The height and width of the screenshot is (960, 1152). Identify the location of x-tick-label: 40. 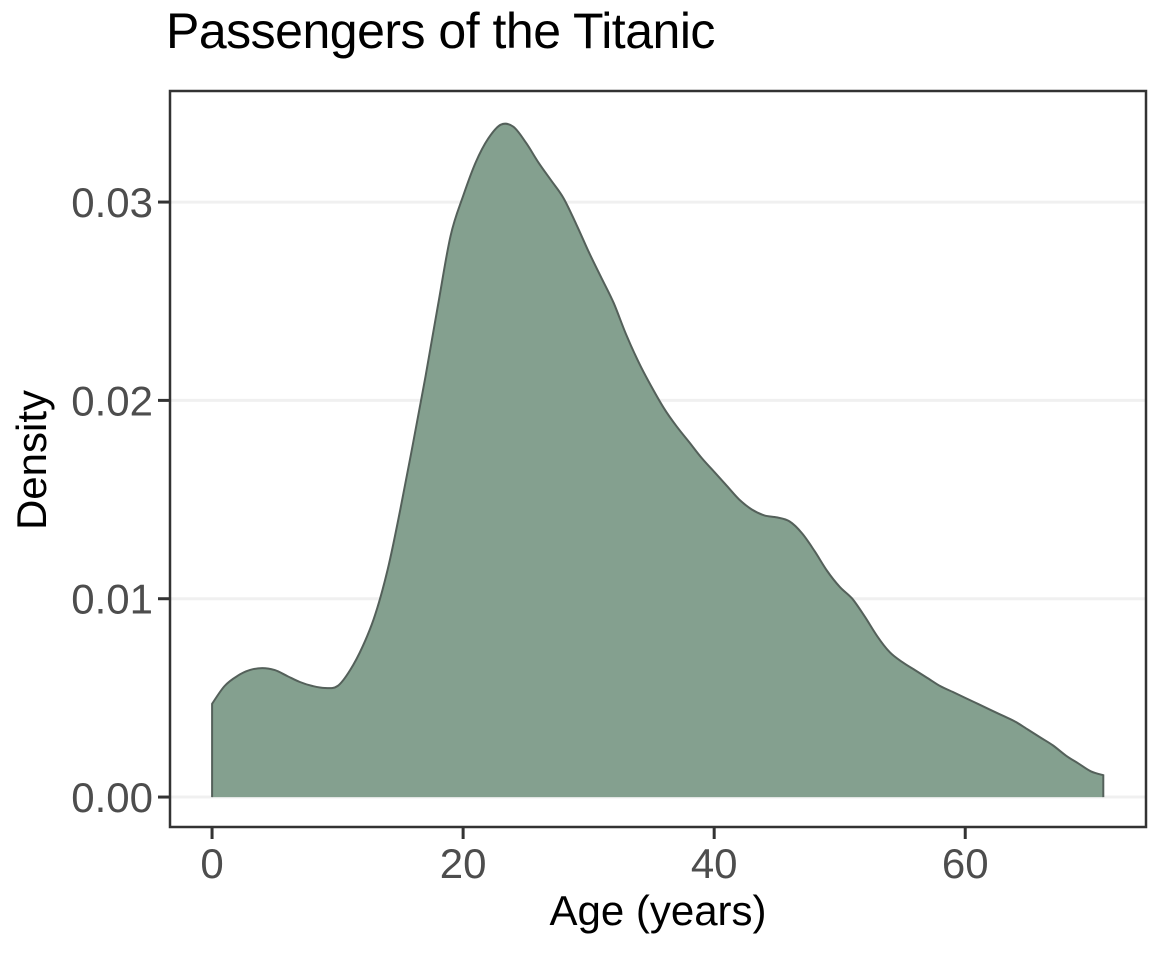
(714, 863).